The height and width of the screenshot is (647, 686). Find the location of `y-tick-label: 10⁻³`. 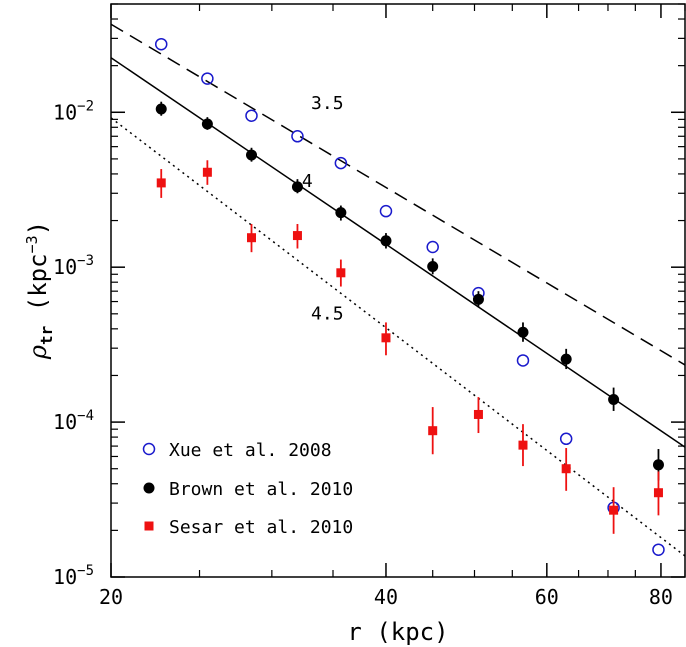

y-tick-label: 10⁻³ is located at coordinates (73, 266).